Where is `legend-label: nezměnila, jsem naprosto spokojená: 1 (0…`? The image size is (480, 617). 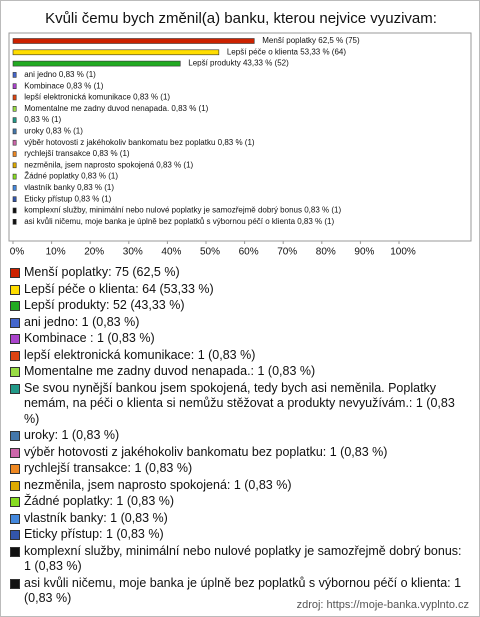
legend-label: nezměnila, jsem naprosto spokojená: 1 (0… is located at coordinates (158, 484).